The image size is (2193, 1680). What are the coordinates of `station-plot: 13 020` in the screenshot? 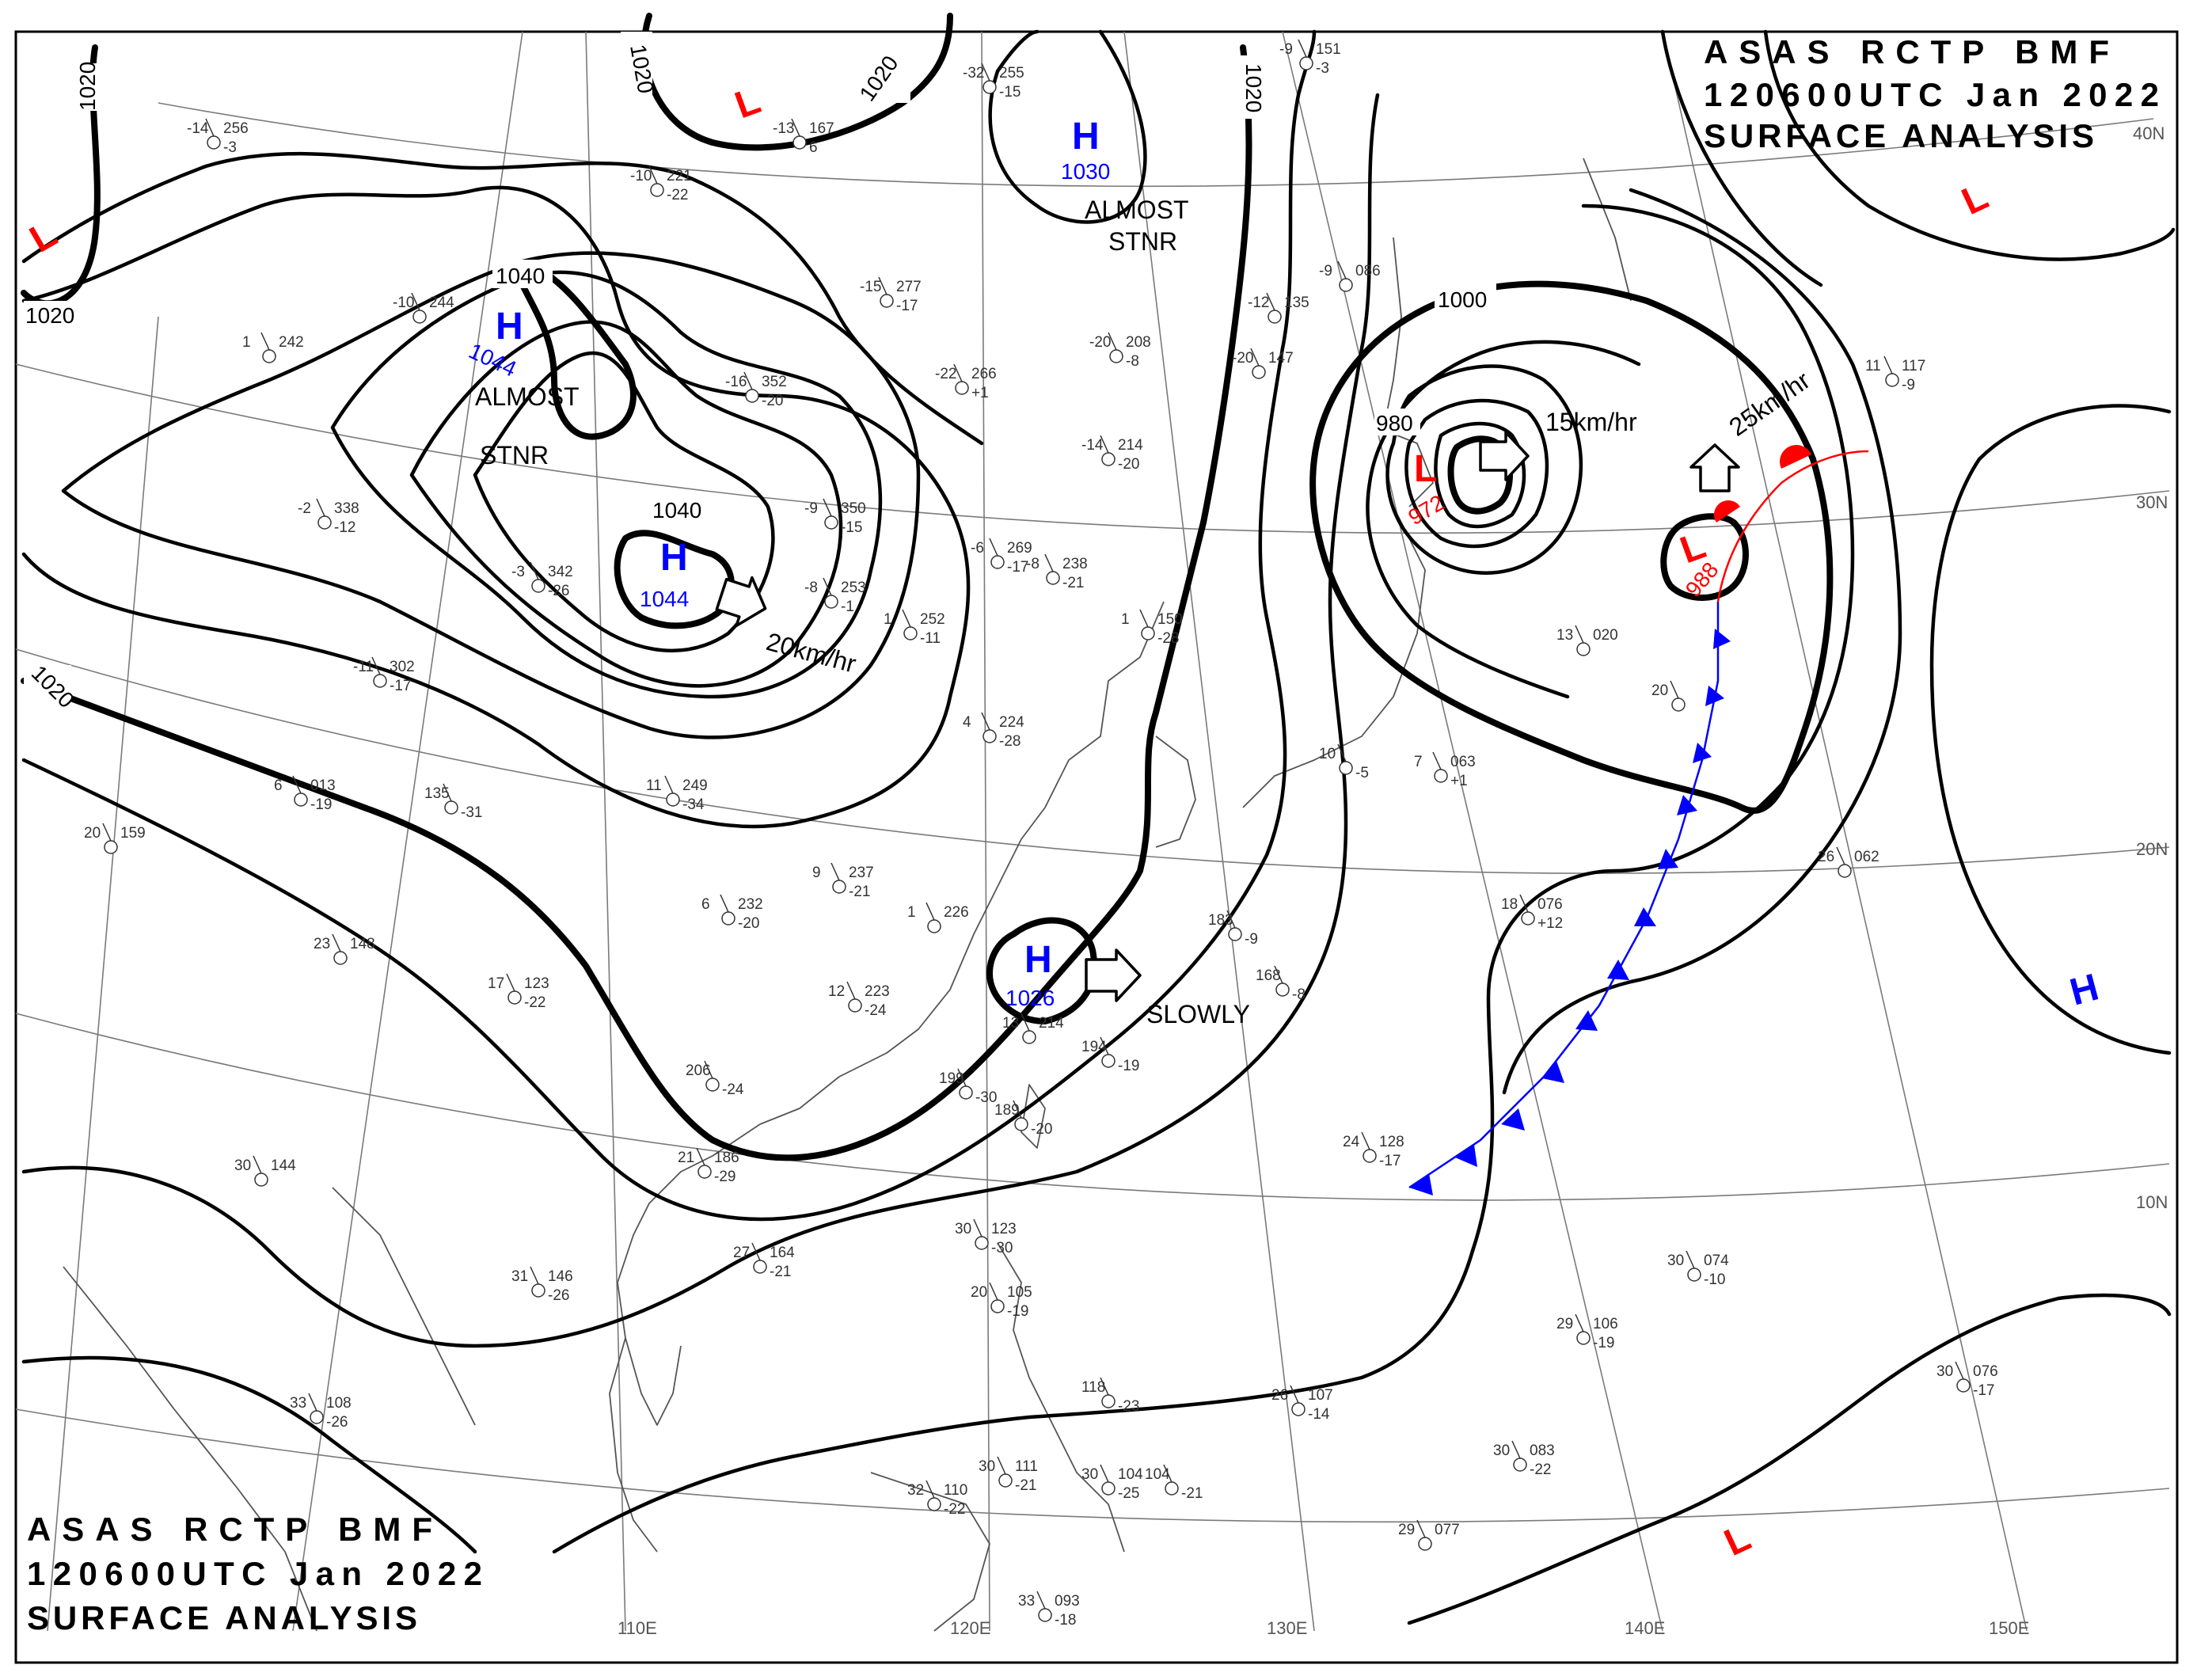 It's located at (1587, 640).